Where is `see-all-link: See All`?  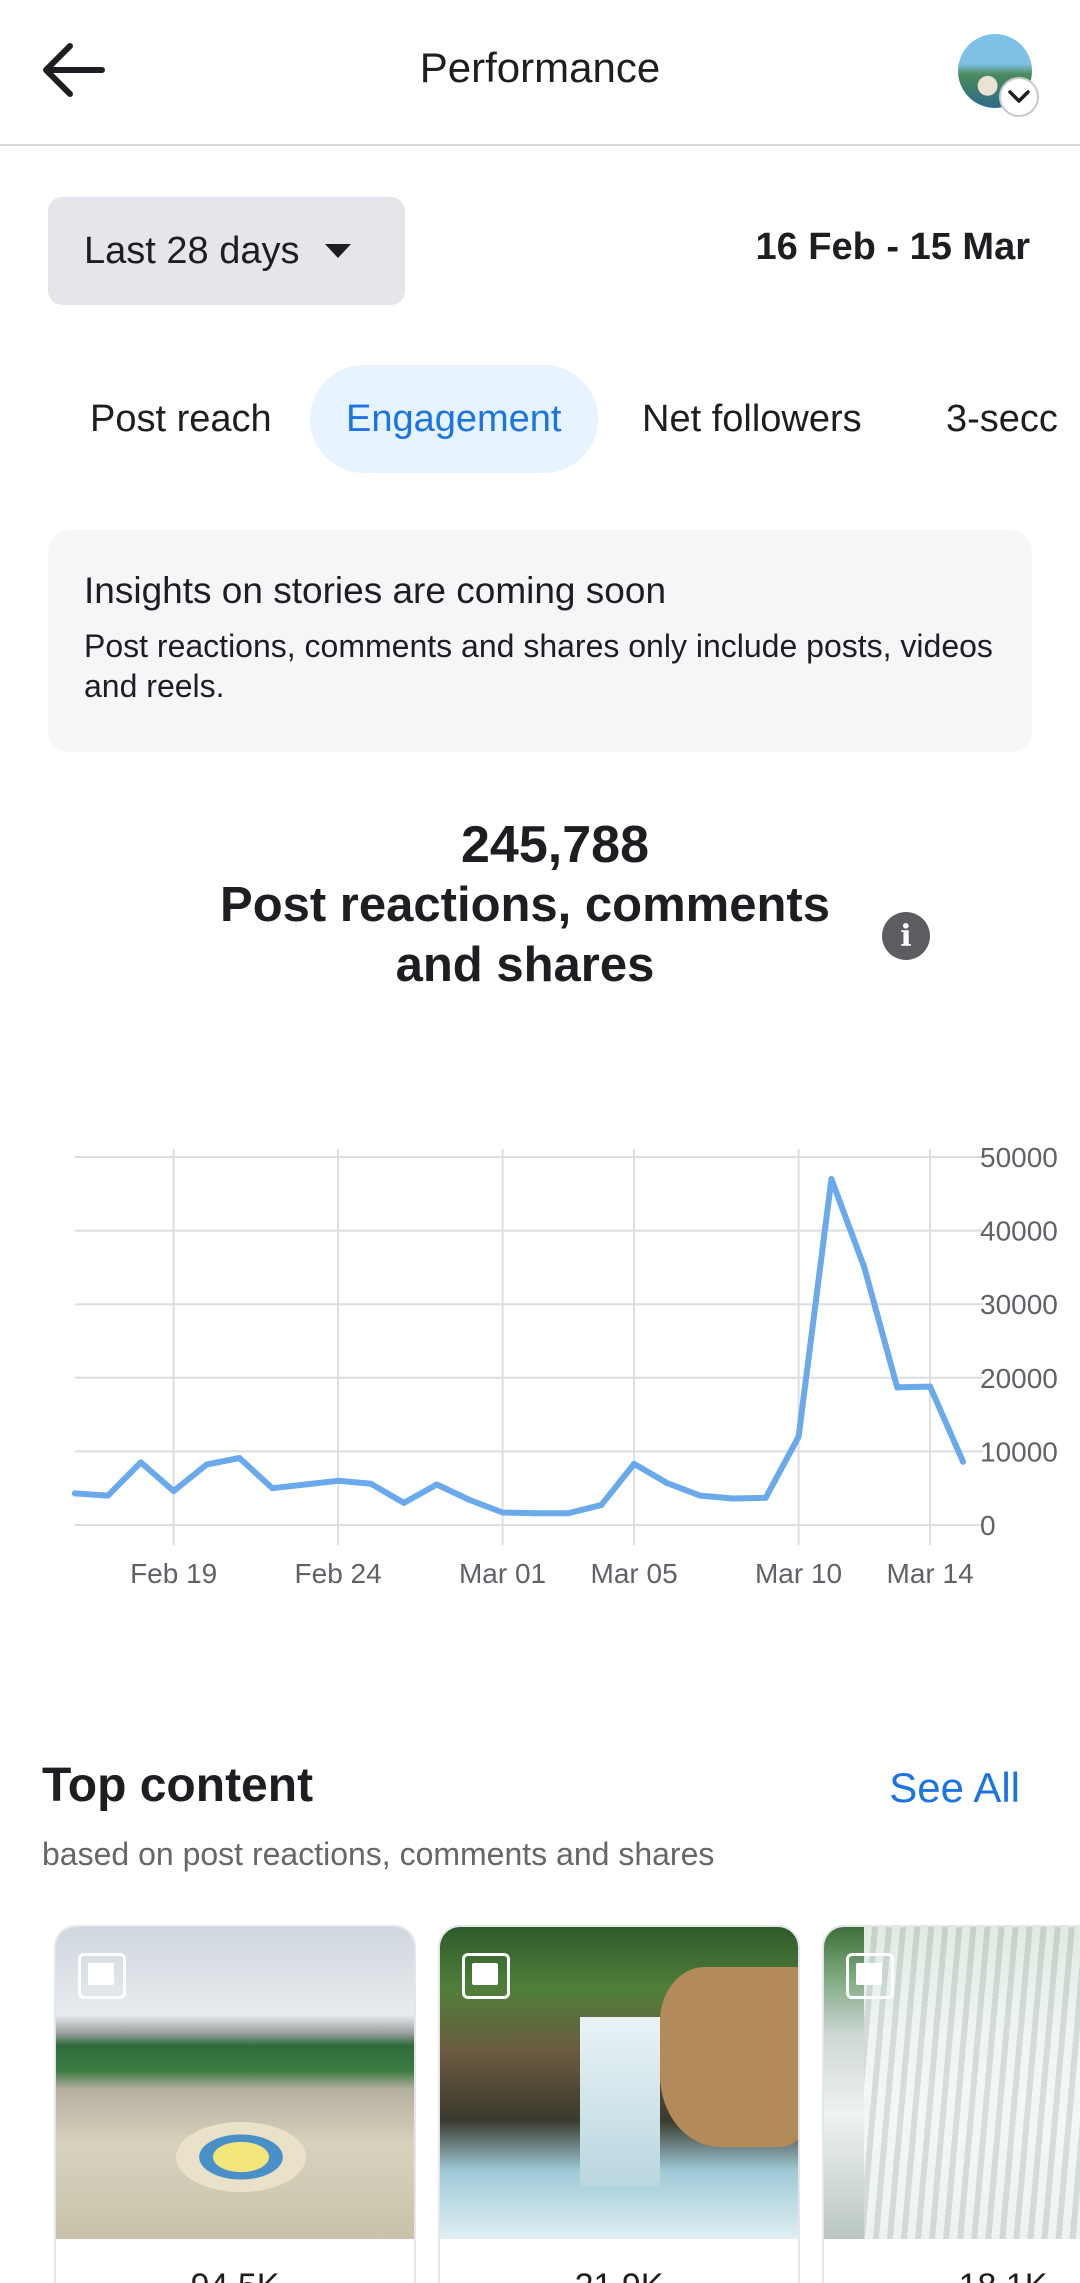
see-all-link: See All is located at coordinates (954, 1787).